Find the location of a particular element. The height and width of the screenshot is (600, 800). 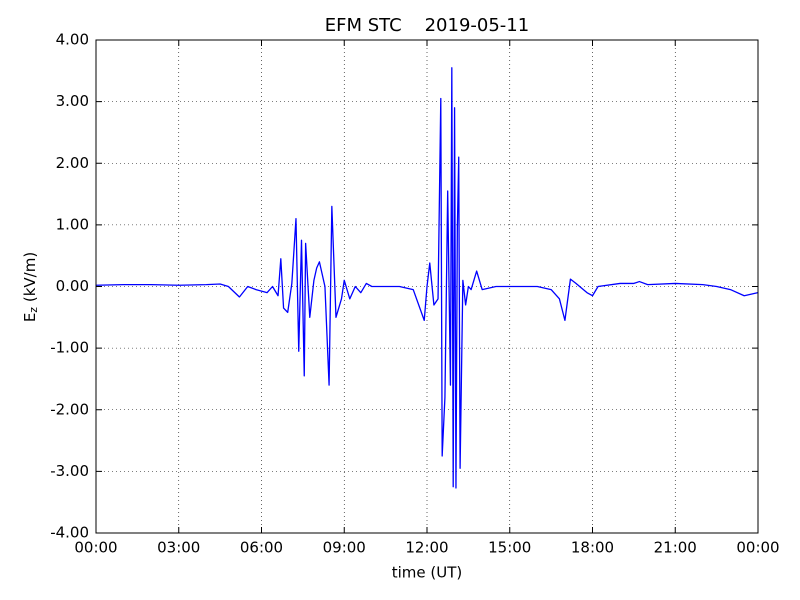

y-tick-label: 0.00 is located at coordinates (72, 286).